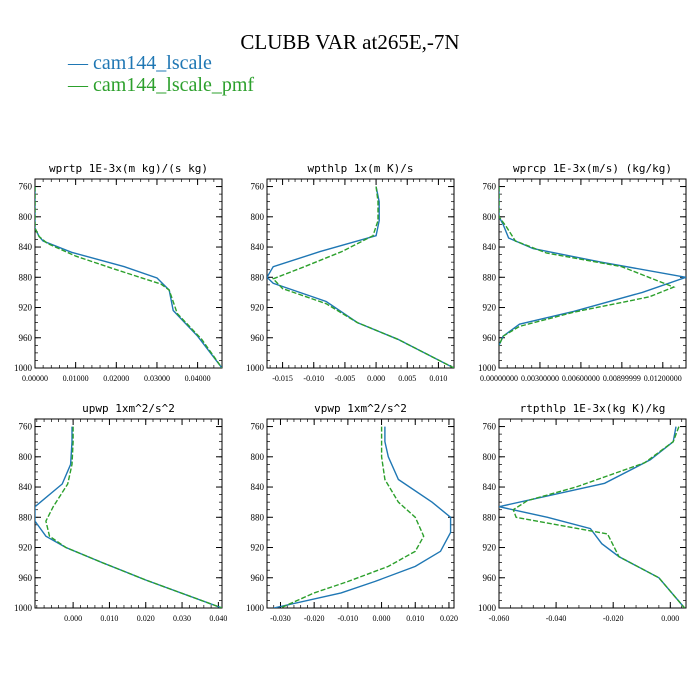 This screenshot has height=700, width=700. Describe the element at coordinates (407, 378) in the screenshot. I see `x-tick-label: 0.005` at that location.